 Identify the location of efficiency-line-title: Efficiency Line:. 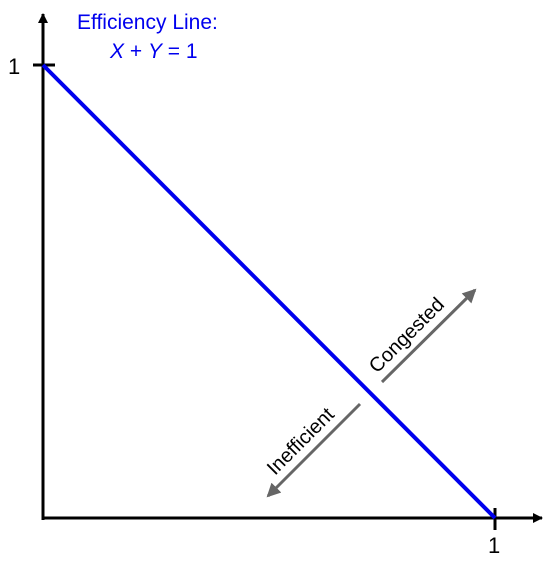
(147, 22).